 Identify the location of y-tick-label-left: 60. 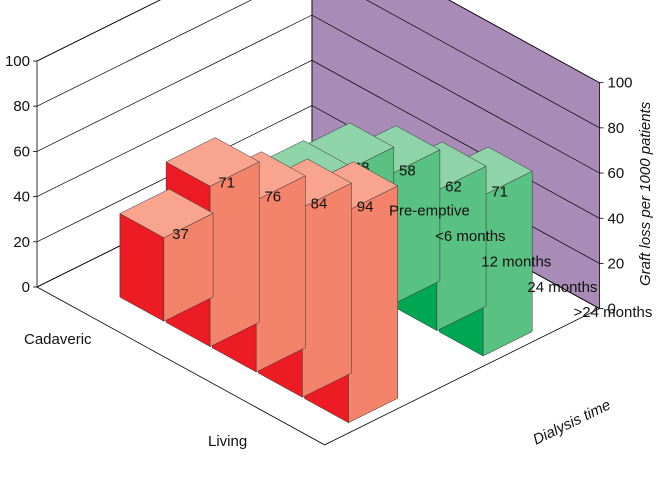
(21, 151).